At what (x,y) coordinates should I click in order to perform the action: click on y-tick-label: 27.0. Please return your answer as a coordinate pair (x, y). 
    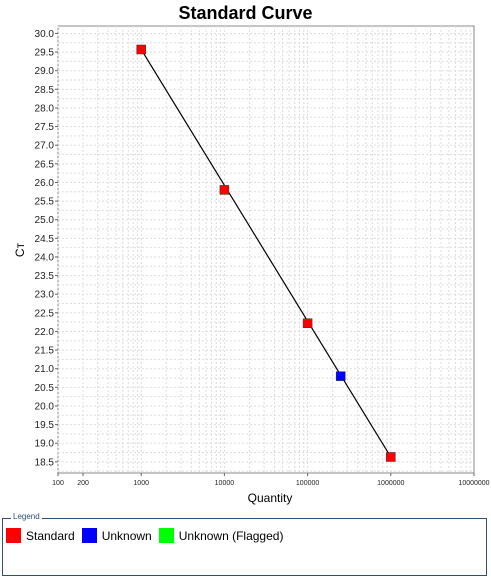
    Looking at the image, I should click on (45, 146).